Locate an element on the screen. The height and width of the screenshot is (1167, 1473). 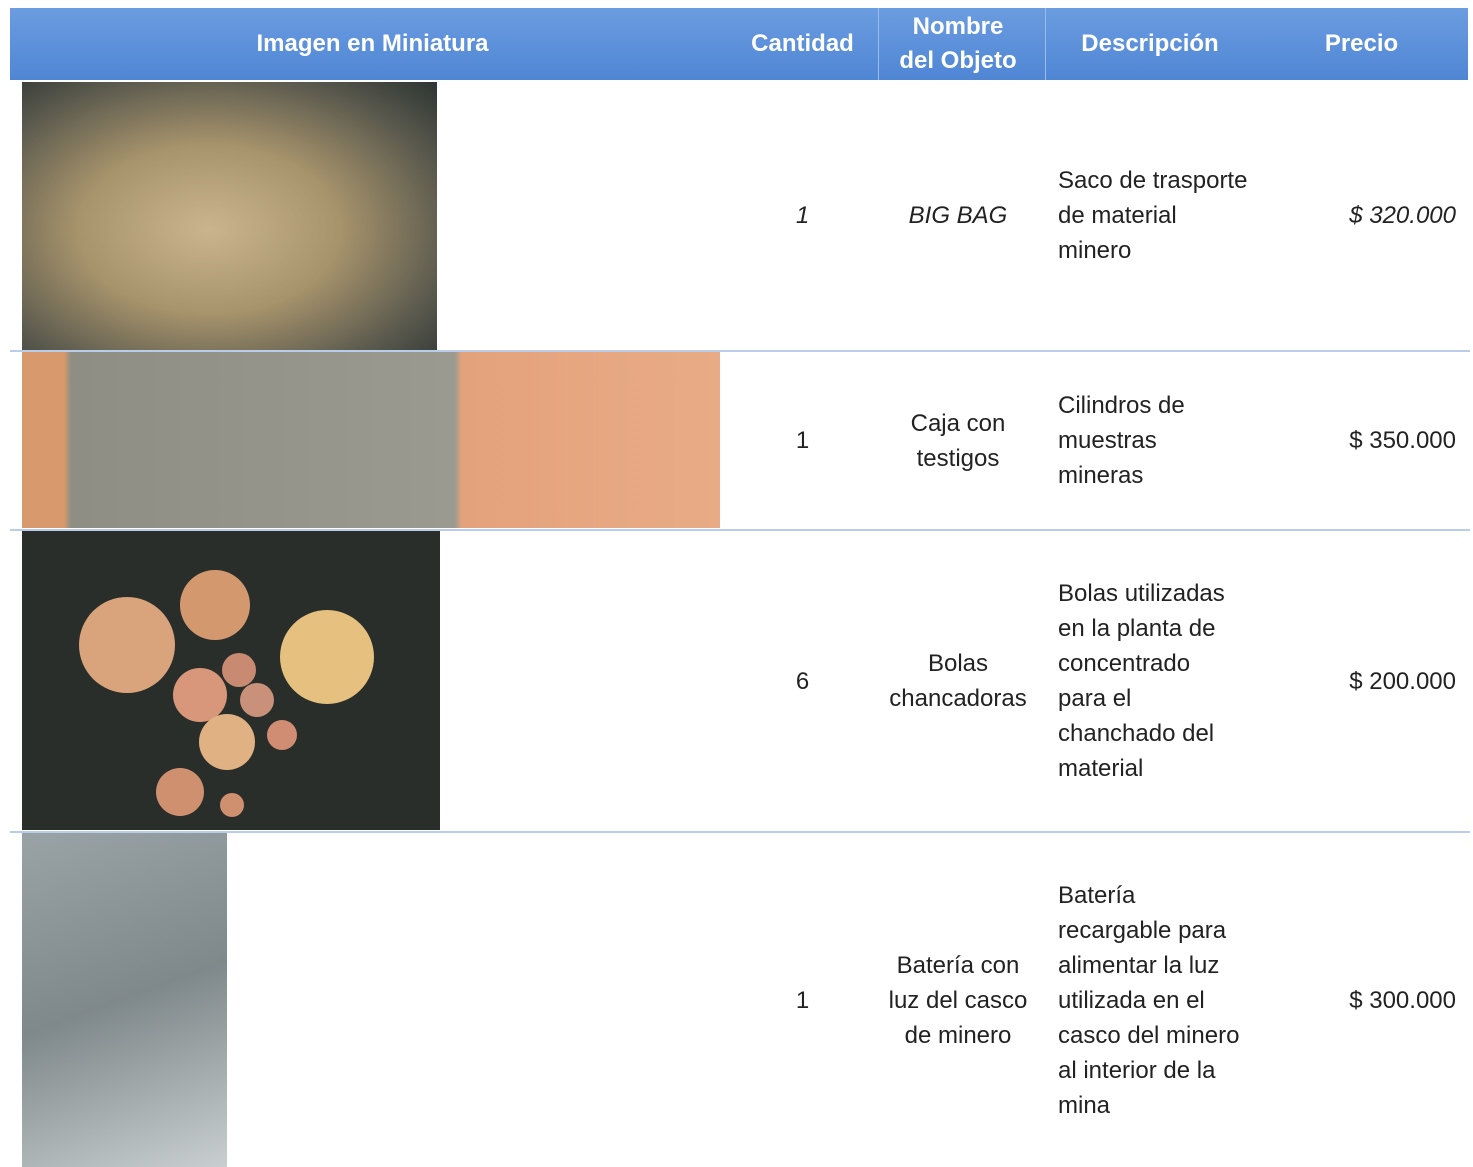
item-name: Bolas chancadoras is located at coordinates (958, 681).